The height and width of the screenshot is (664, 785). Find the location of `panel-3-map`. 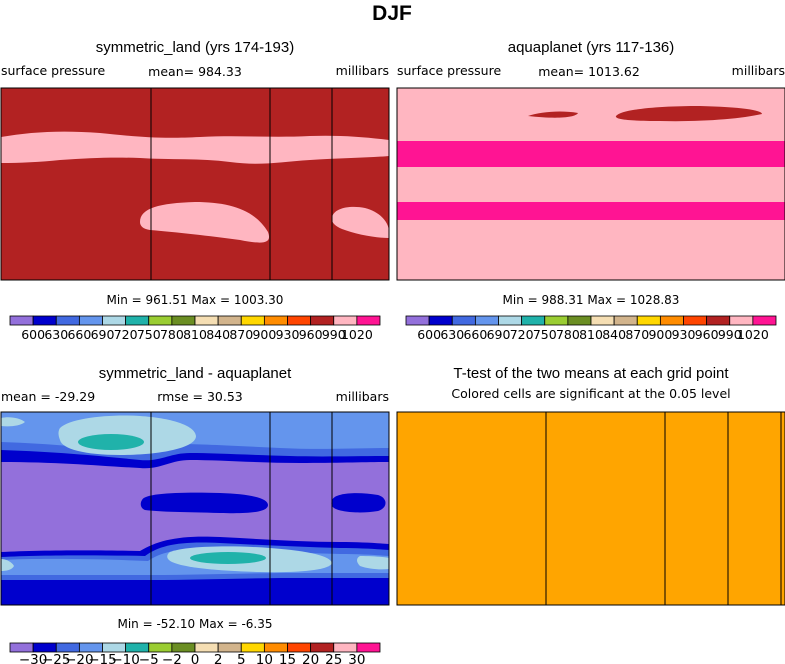

panel-3-map is located at coordinates (195, 508).